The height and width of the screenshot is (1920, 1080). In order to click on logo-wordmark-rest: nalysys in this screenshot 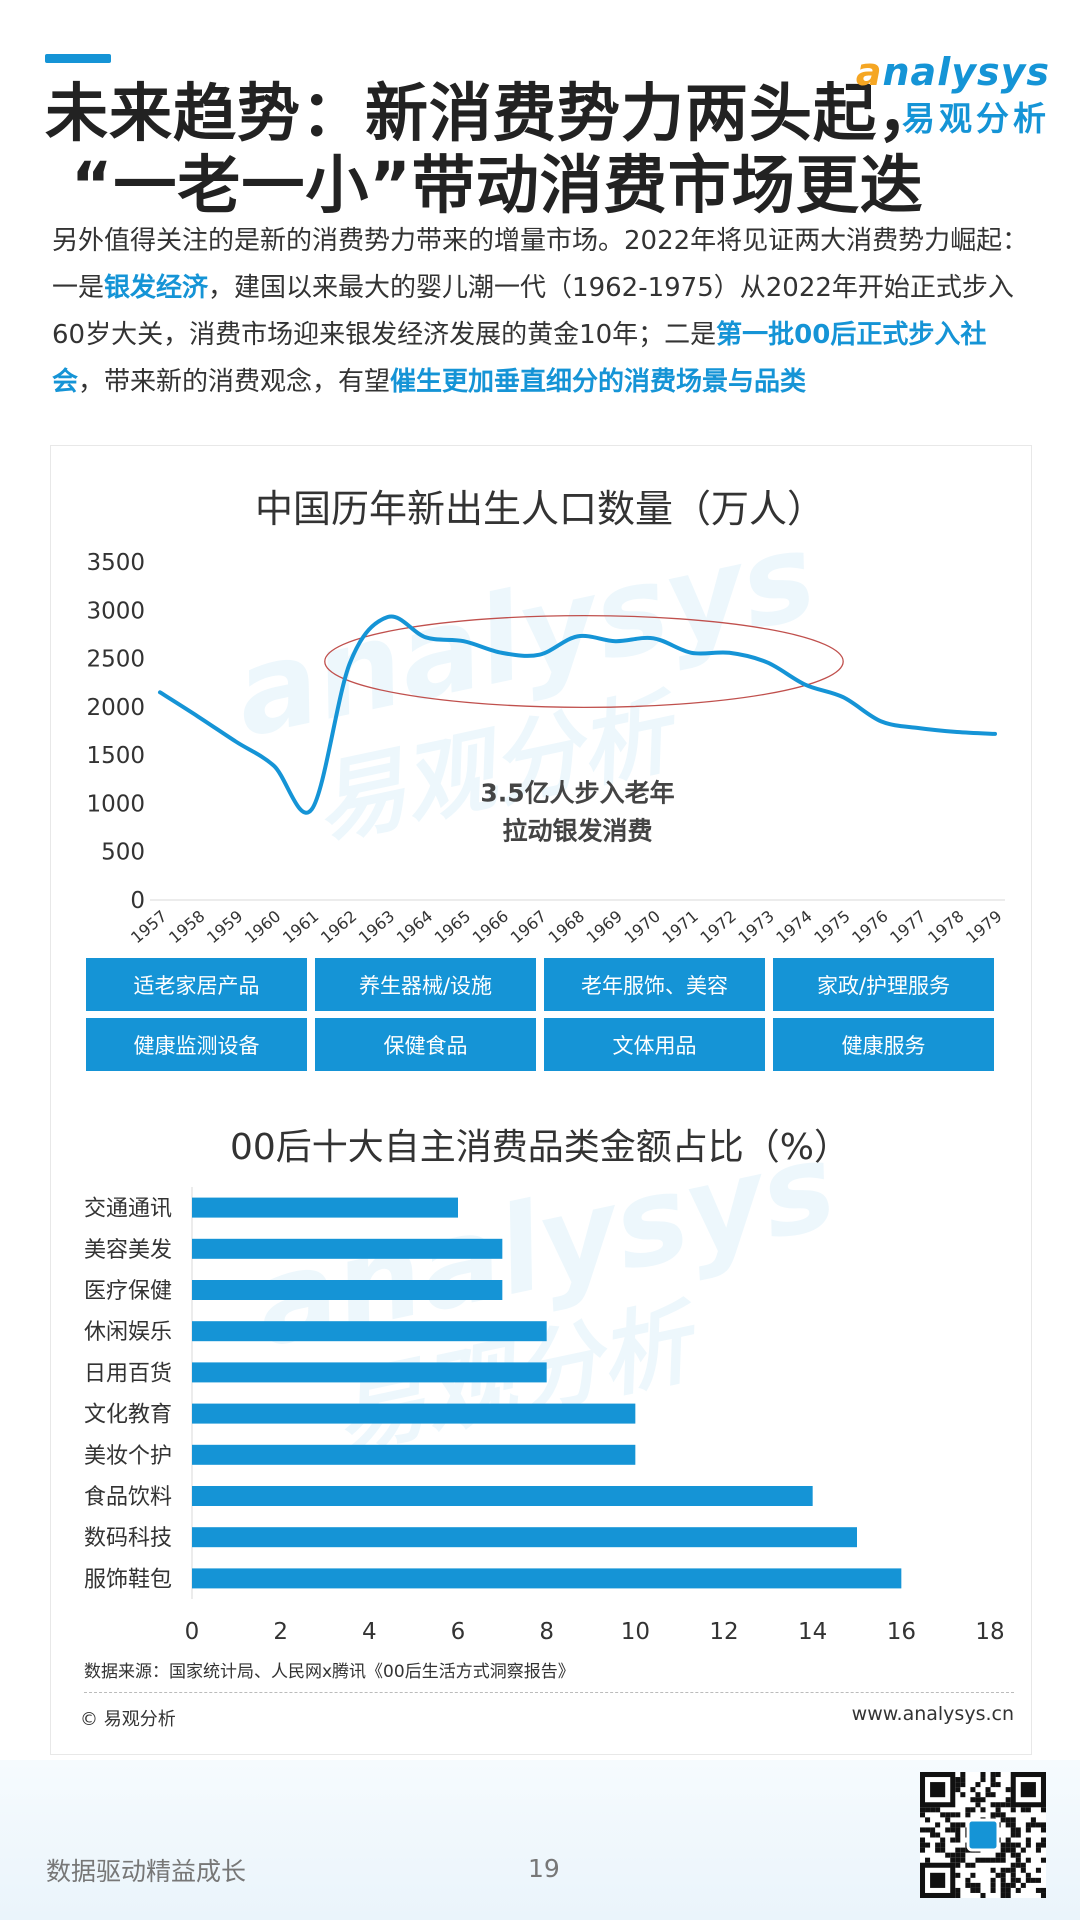, I will do `click(966, 72)`.